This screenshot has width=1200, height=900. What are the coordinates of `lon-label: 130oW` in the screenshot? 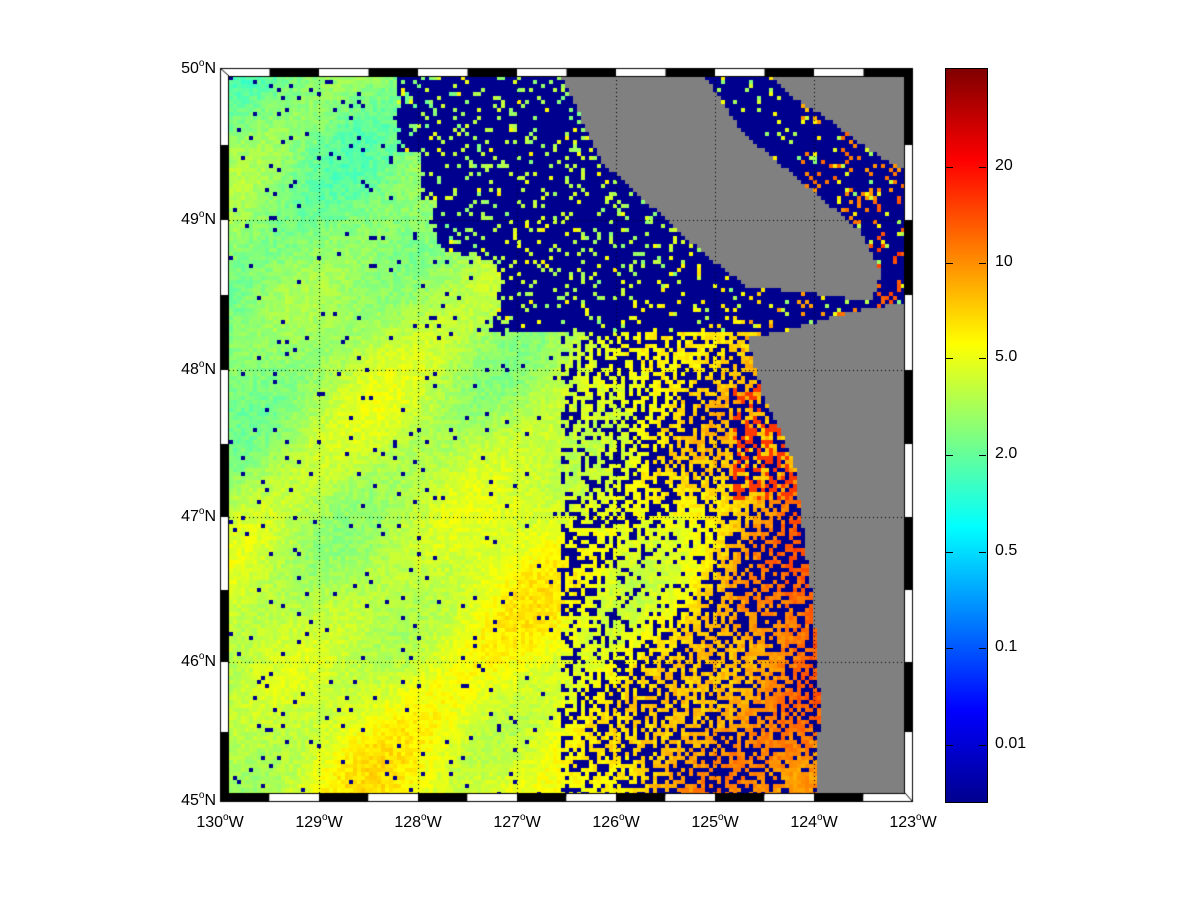 It's located at (220, 821).